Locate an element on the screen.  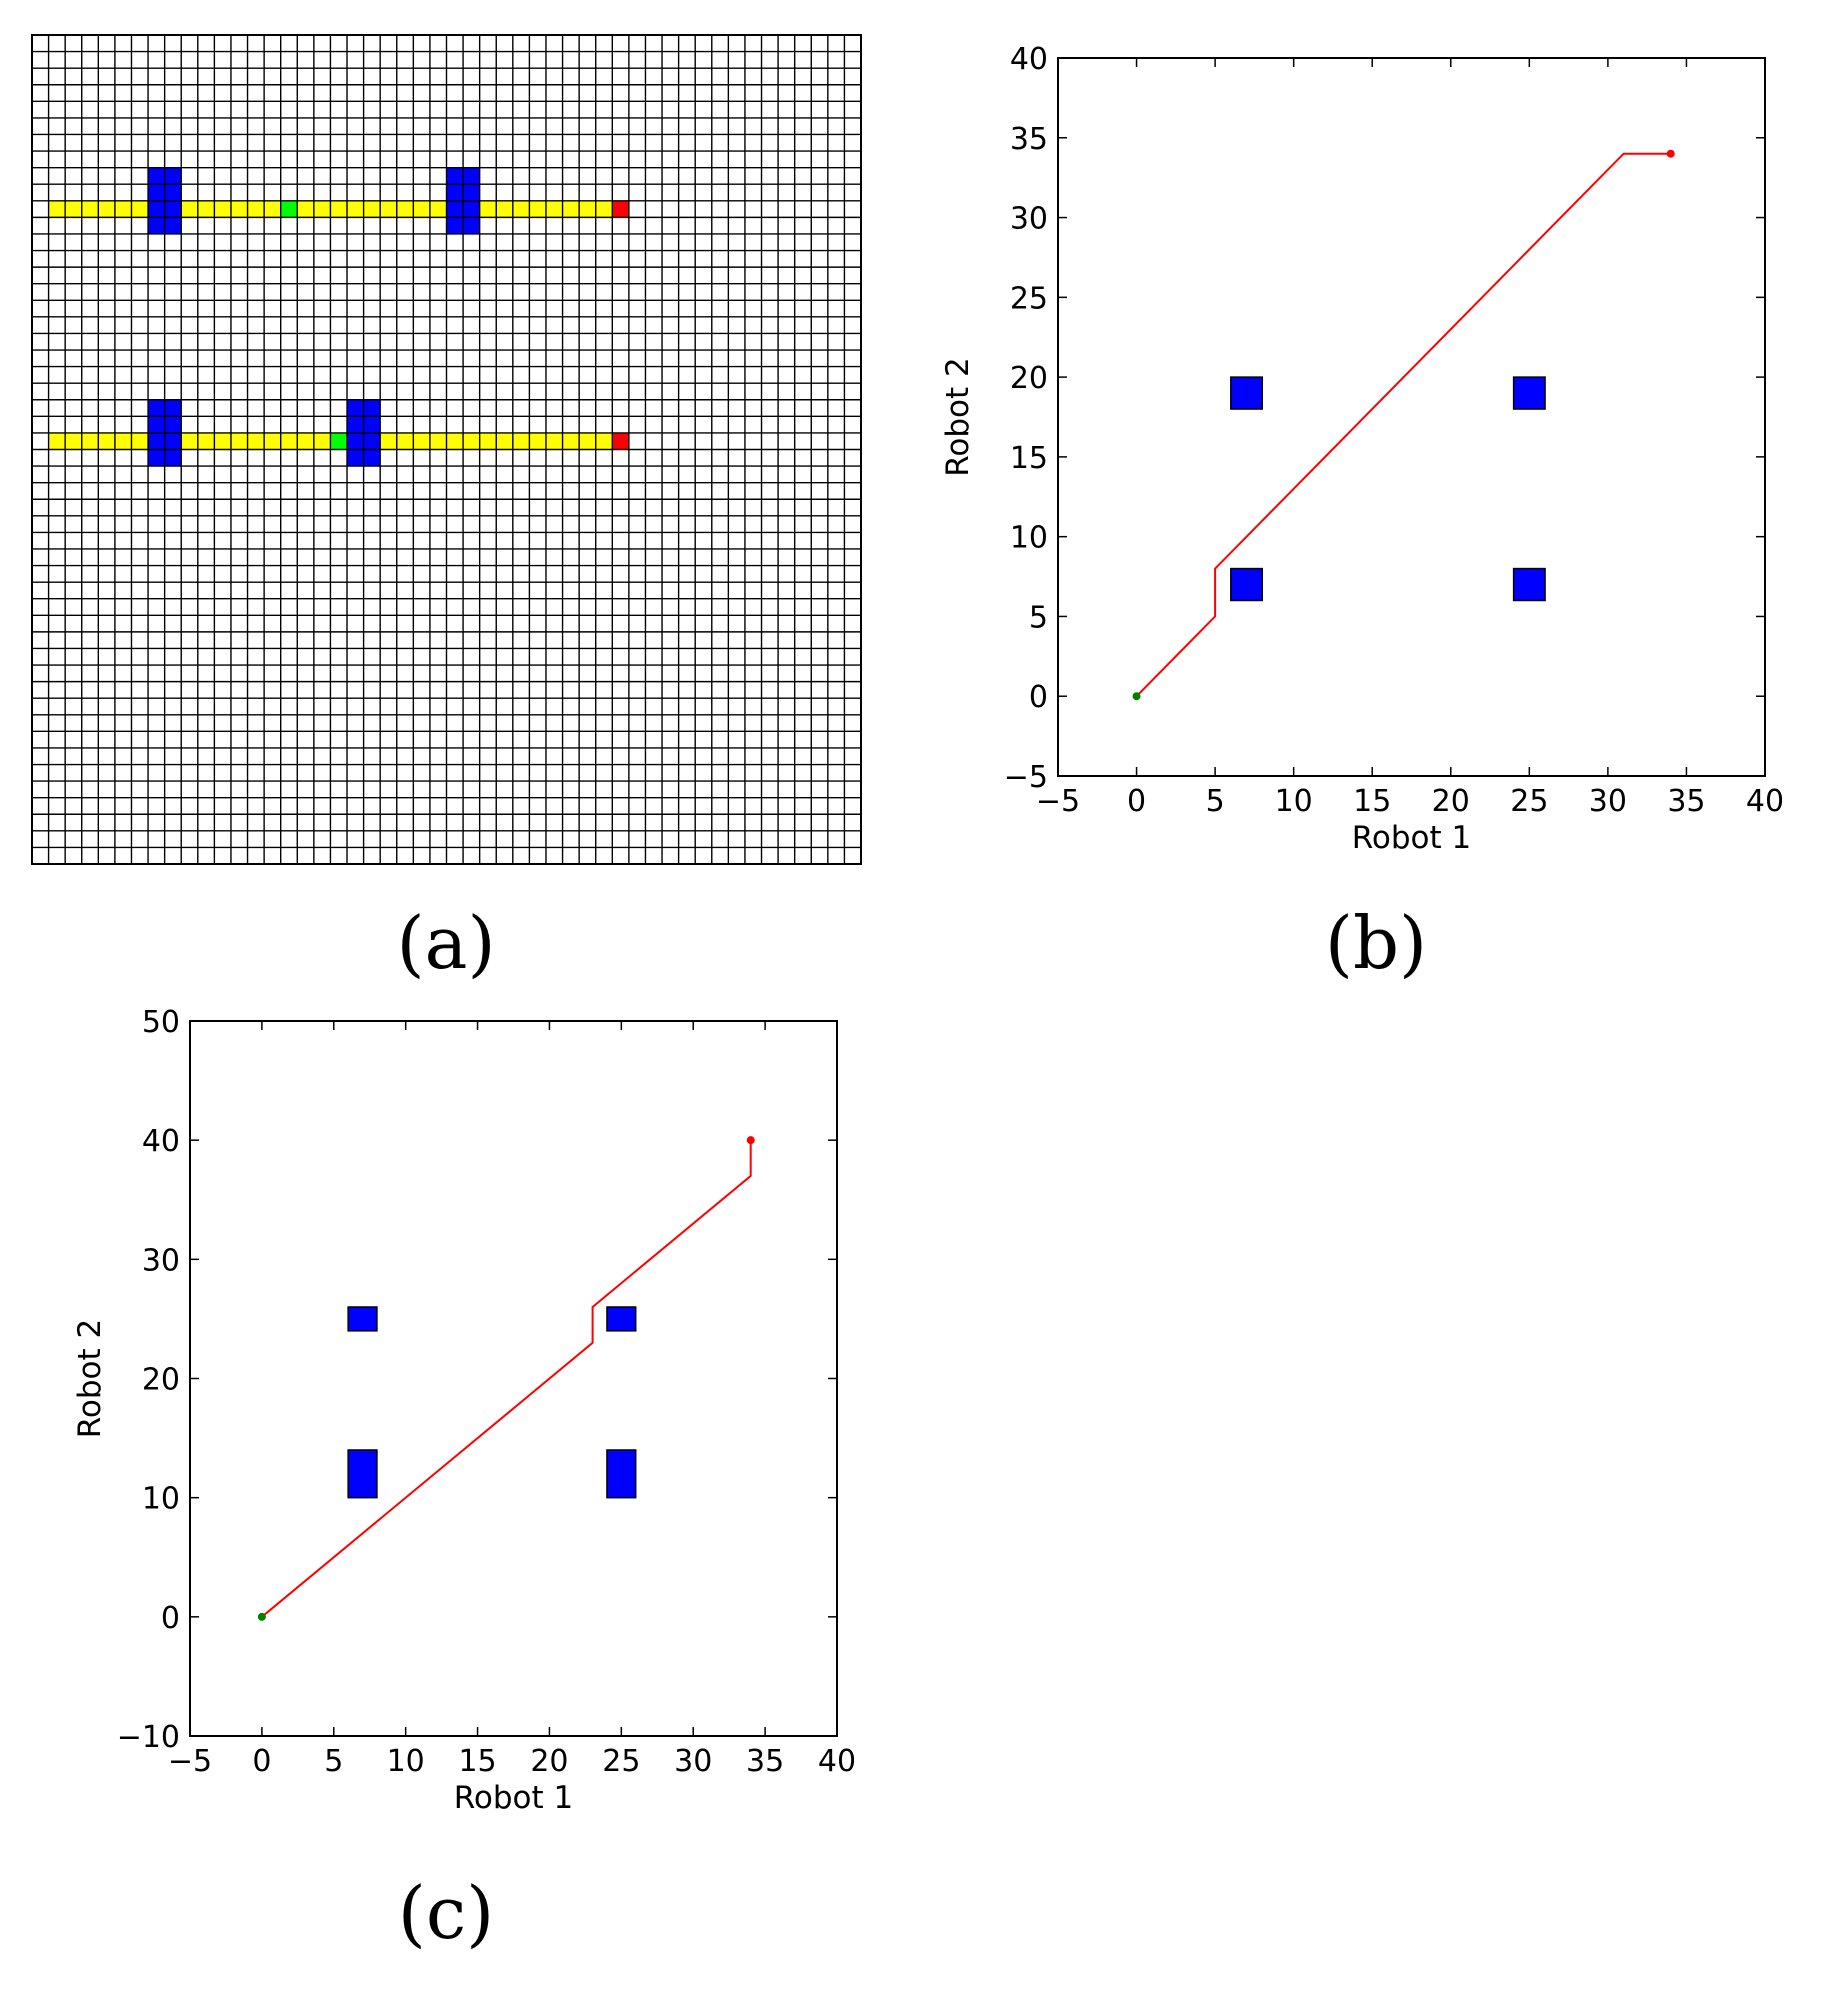
plot-b-ytick-label: 5 is located at coordinates (1038, 617).